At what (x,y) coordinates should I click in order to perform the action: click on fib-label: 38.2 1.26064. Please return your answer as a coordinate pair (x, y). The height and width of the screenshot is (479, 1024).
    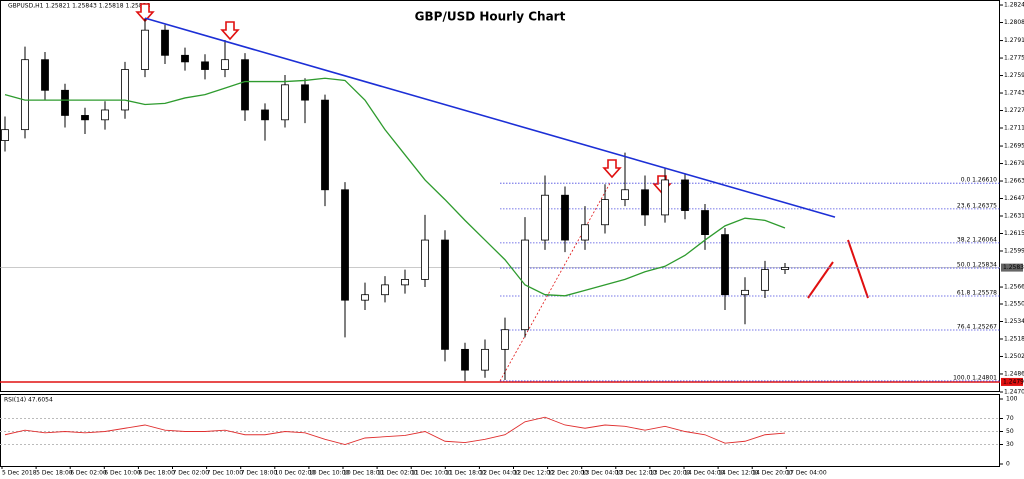
    Looking at the image, I should click on (977, 239).